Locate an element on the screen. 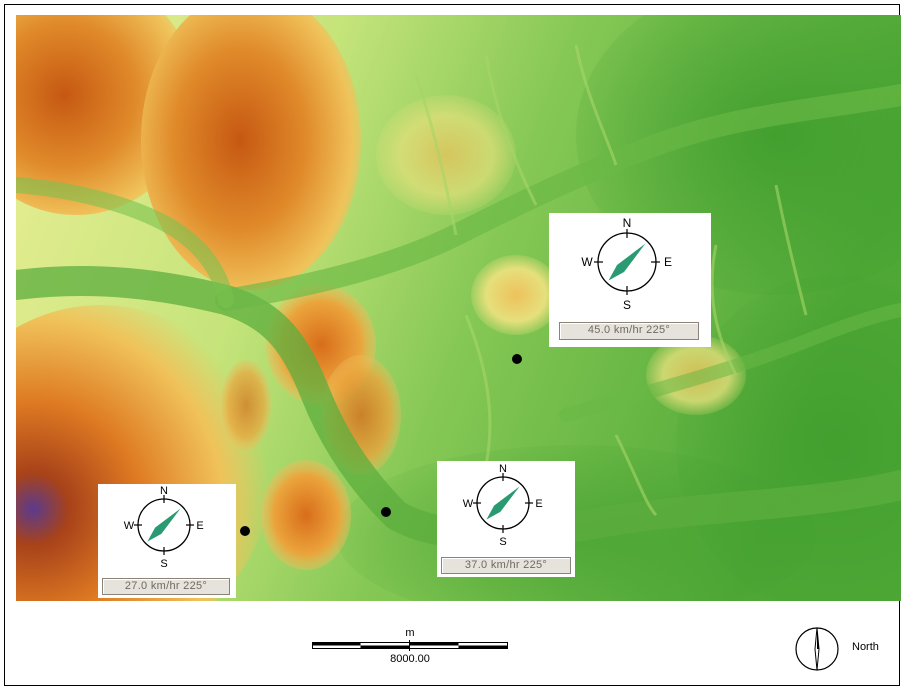  north-arrow: North is located at coordinates (838, 648).